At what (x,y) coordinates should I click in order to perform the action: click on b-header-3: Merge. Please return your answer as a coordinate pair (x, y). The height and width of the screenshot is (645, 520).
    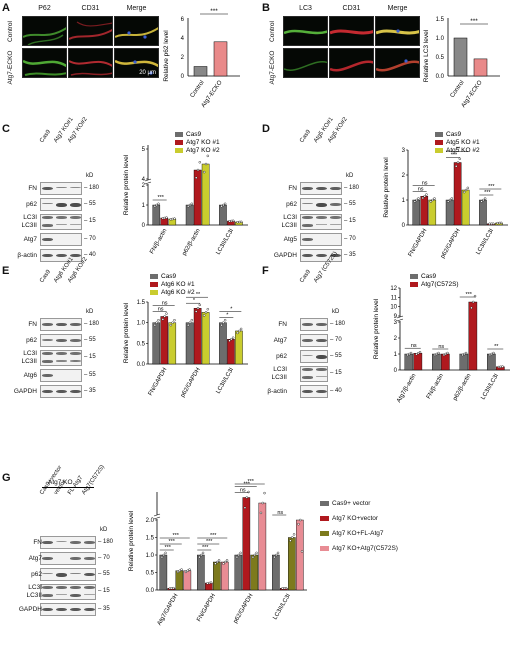
    Looking at the image, I should click on (397, 8).